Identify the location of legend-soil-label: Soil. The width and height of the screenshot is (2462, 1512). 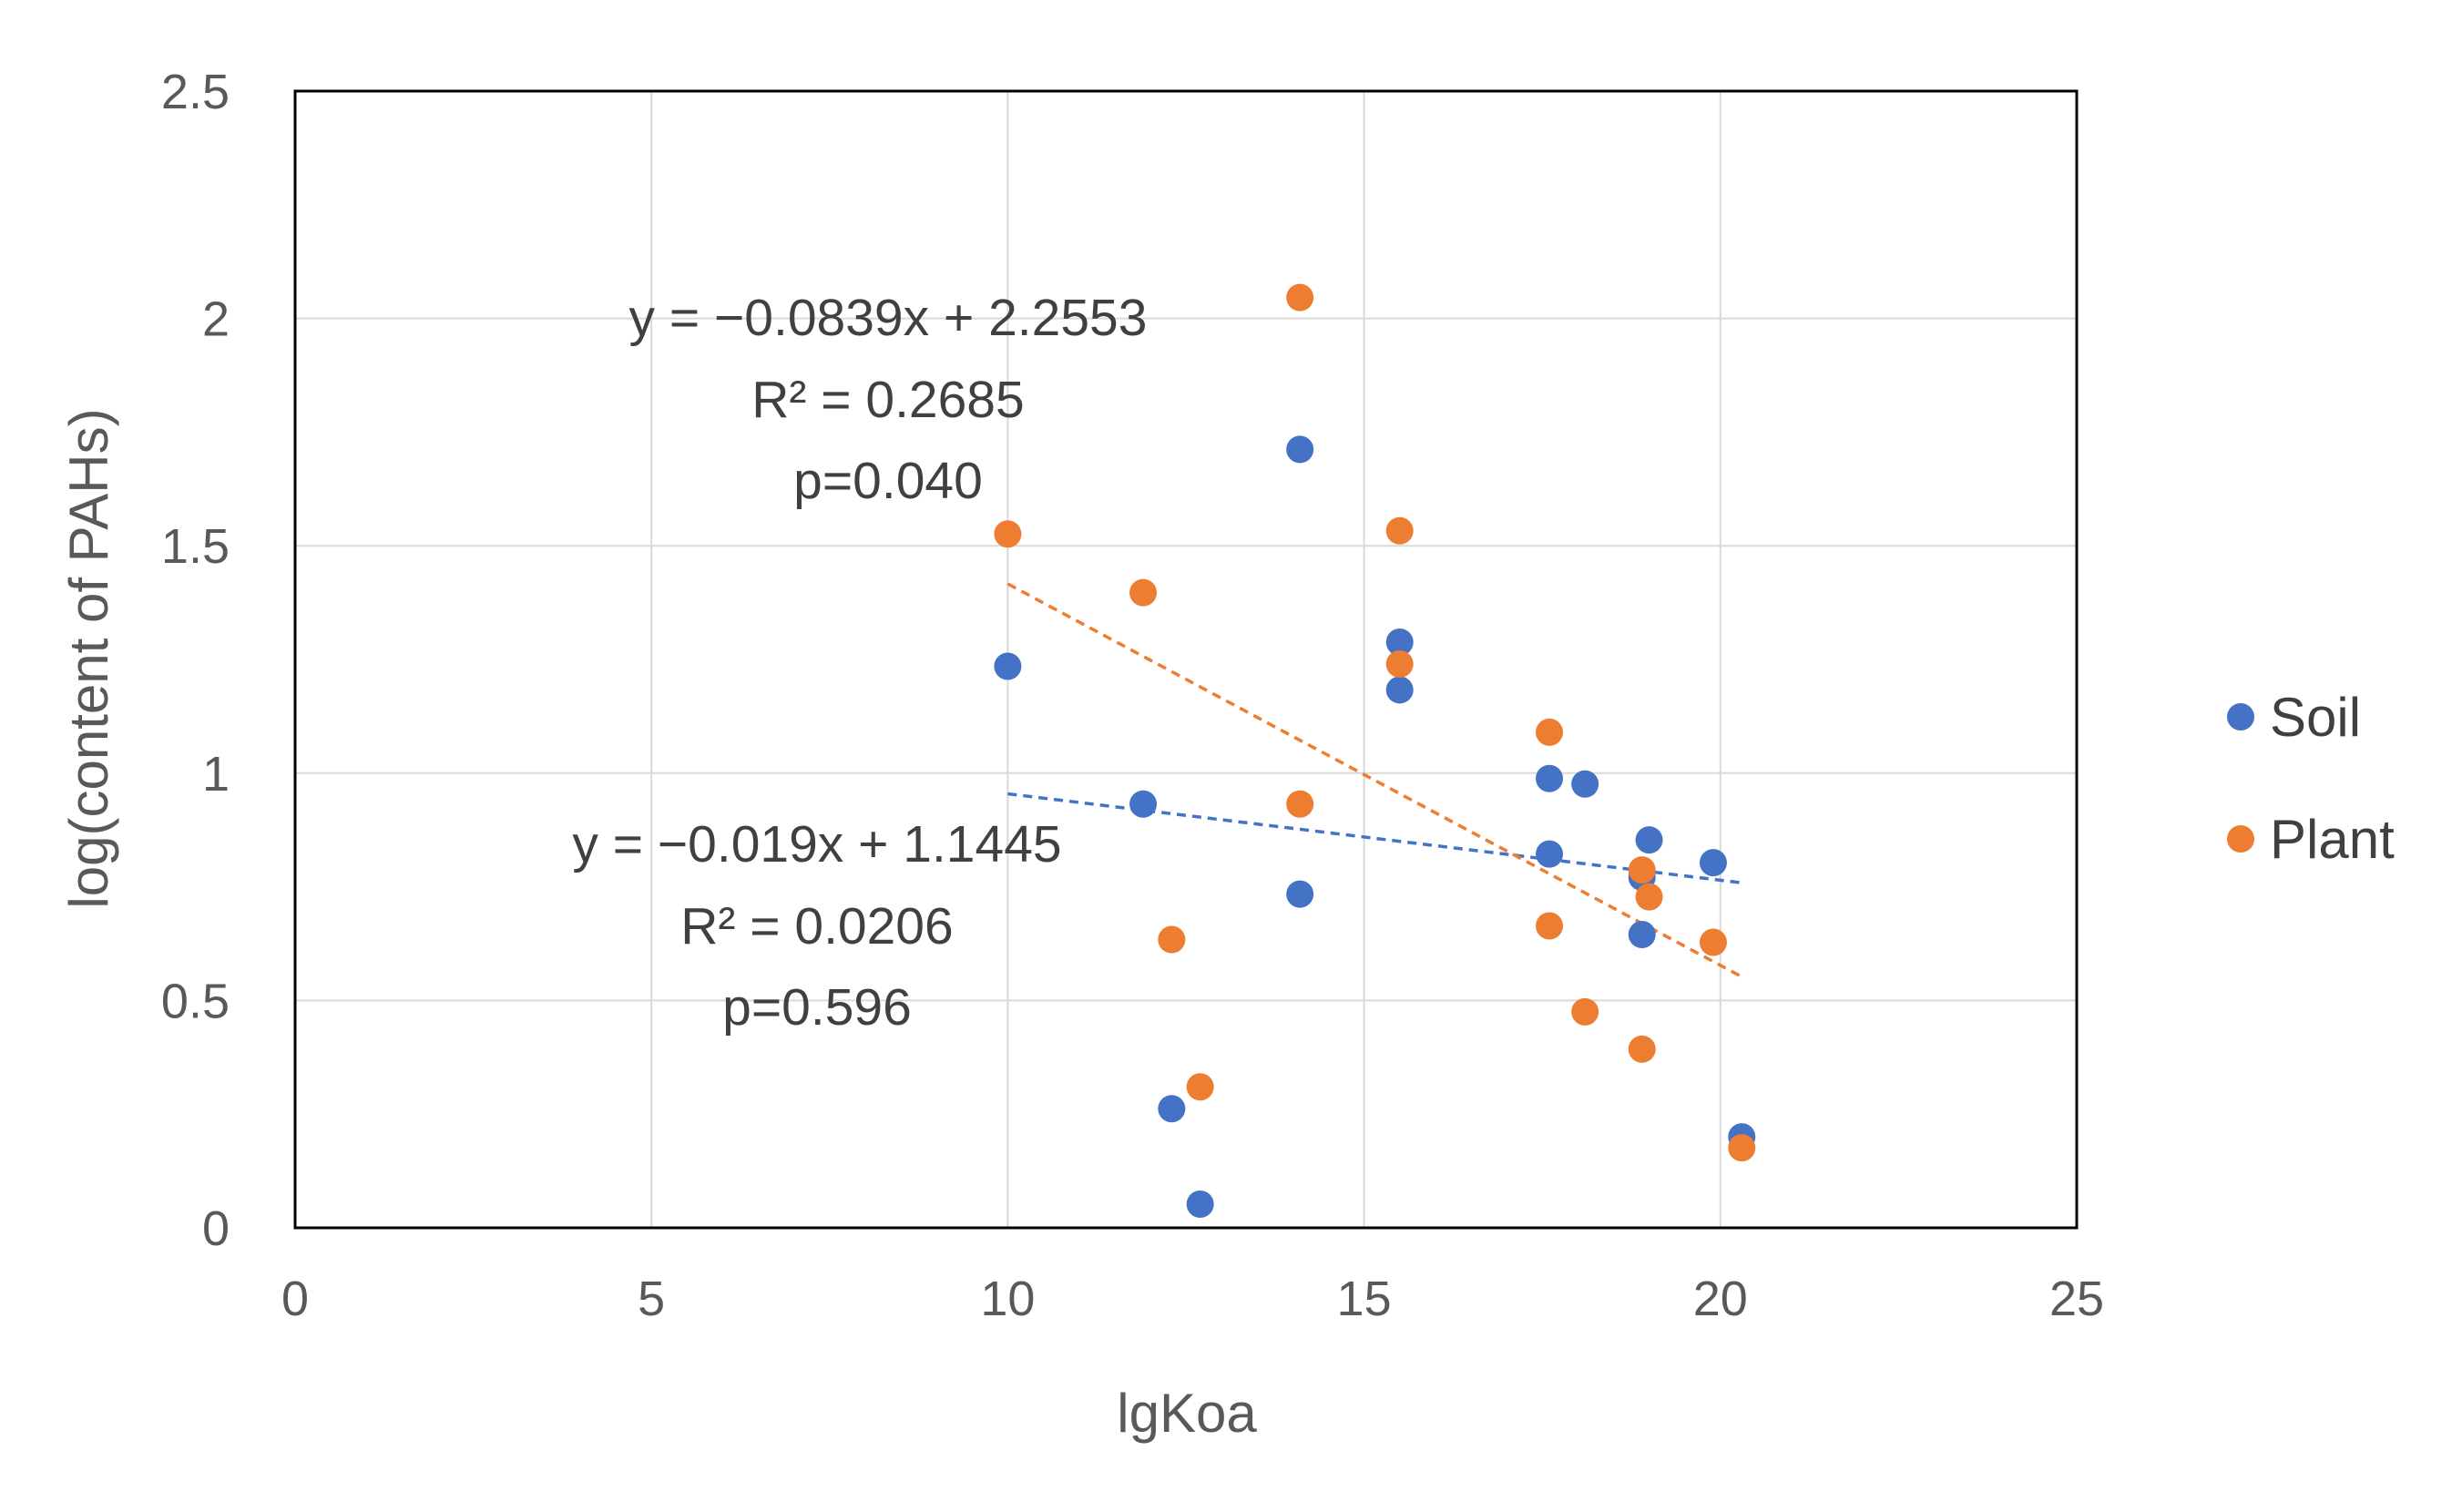
(2316, 718).